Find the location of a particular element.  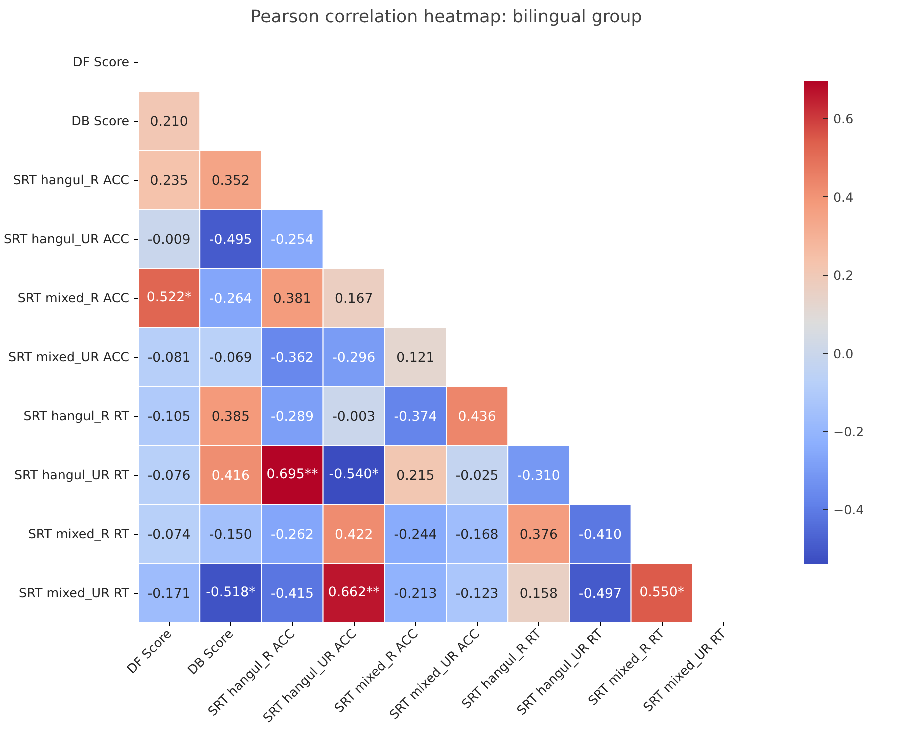

y-tick-label: SRT mixed_UR ACC is located at coordinates (69, 357).